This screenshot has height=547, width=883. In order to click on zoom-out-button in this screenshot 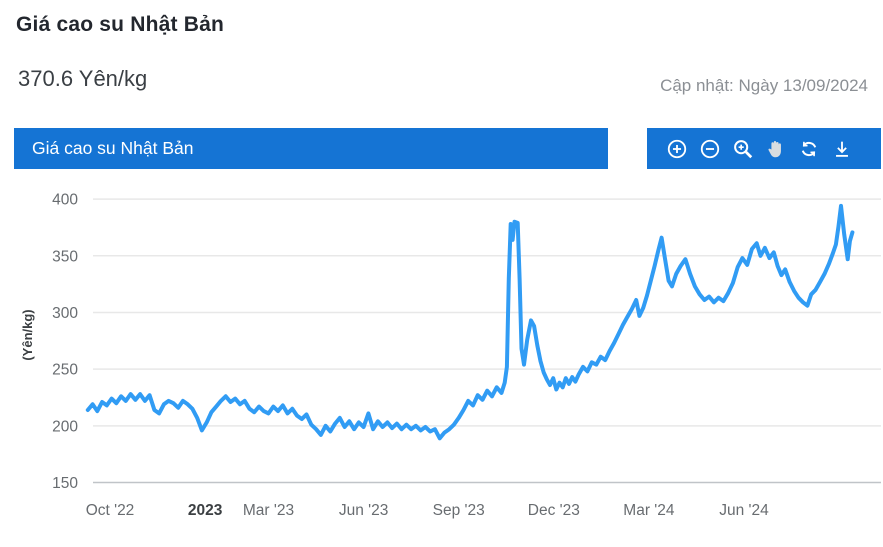, I will do `click(710, 149)`.